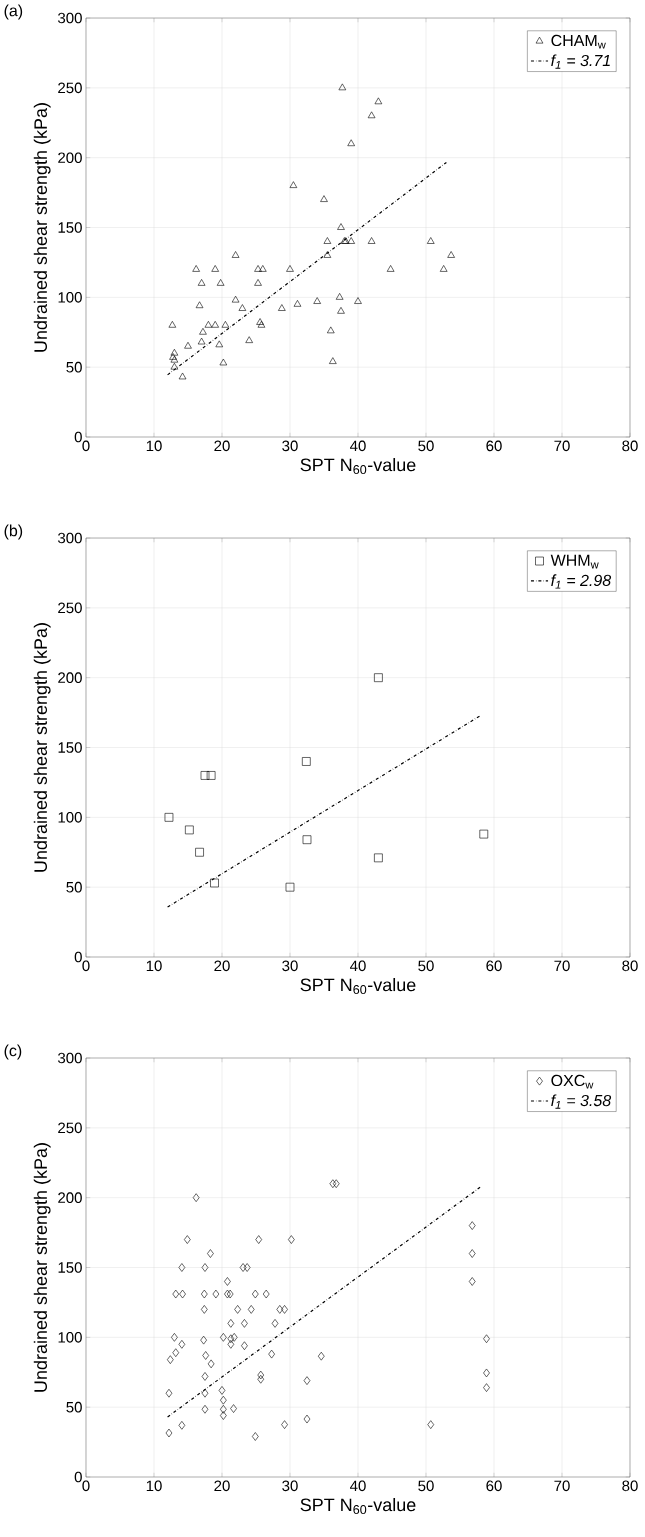  What do you see at coordinates (578, 41) in the screenshot?
I see `legend-label: CHAM$_{w}$` at bounding box center [578, 41].